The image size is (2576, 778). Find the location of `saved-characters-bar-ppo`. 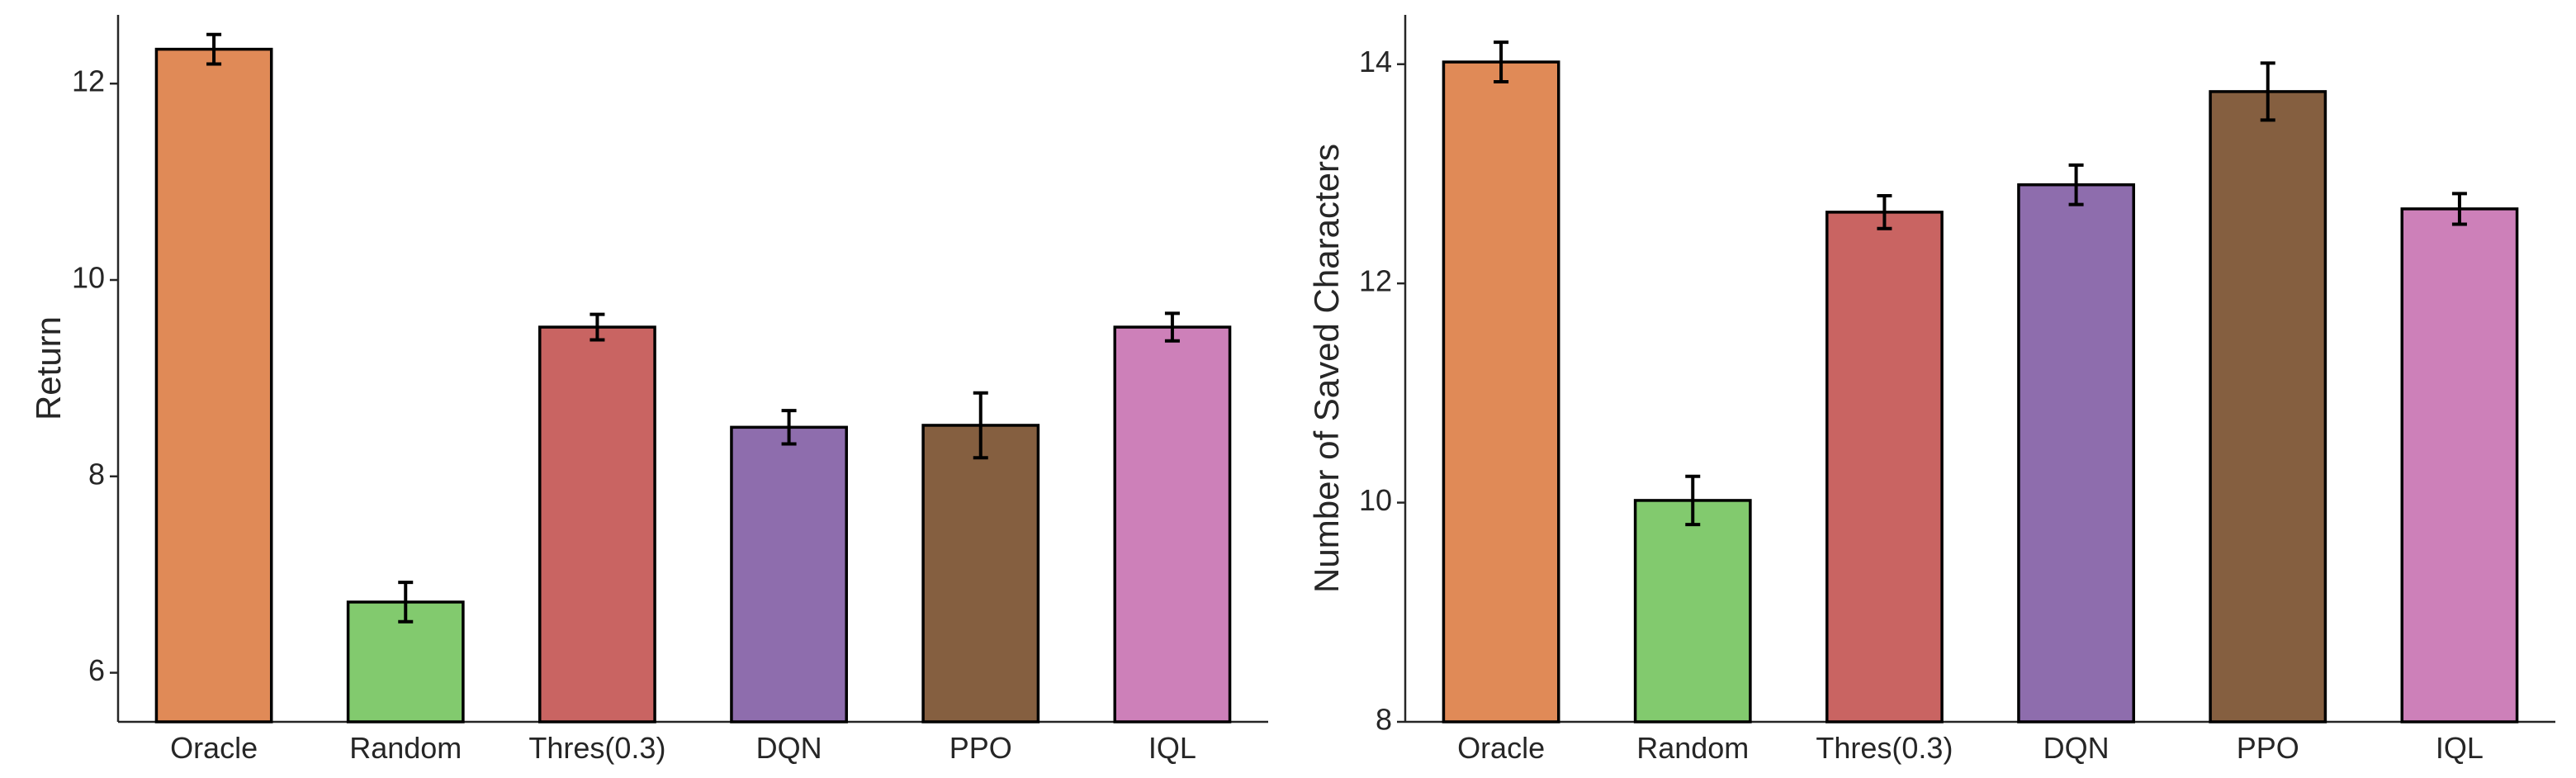

saved-characters-bar-ppo is located at coordinates (2268, 407).